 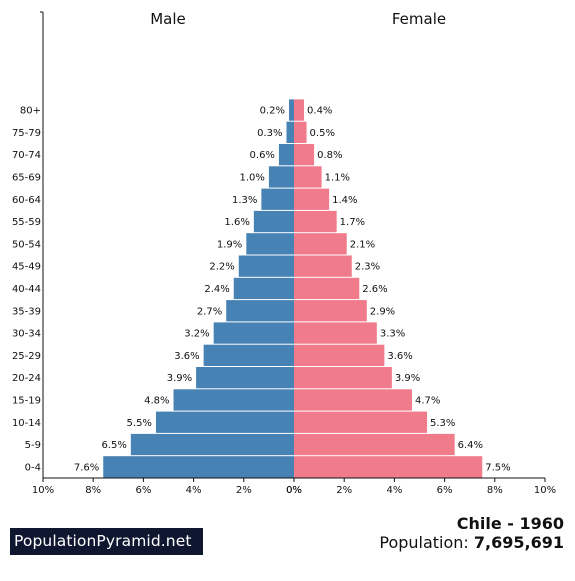 I want to click on population-line: Population: 7,695,691, so click(x=471, y=542).